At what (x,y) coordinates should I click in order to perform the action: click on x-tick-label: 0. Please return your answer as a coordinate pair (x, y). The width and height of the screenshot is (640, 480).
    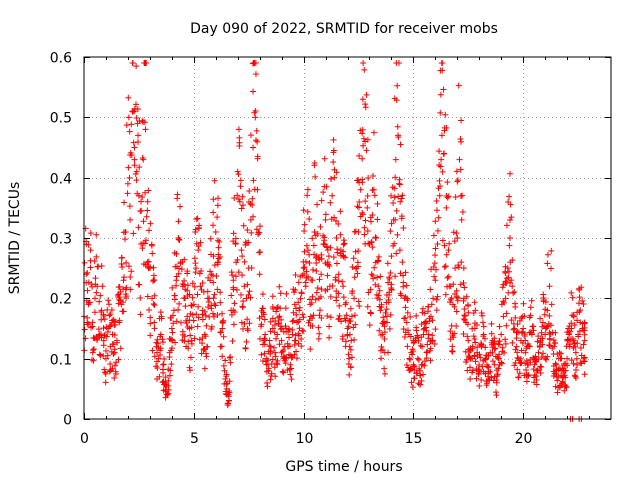
    Looking at the image, I should click on (84, 439).